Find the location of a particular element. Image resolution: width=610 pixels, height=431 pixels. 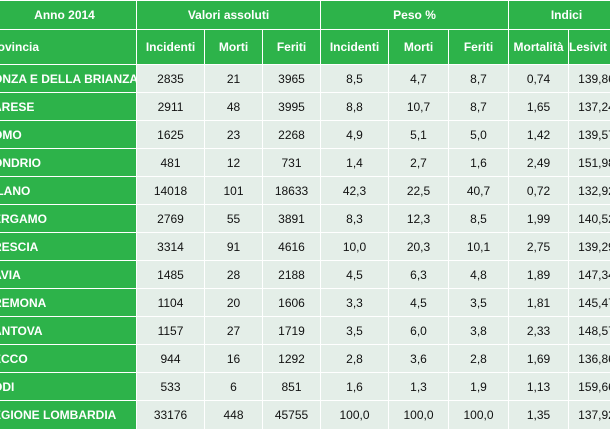

value-cell: 4,7 is located at coordinates (419, 78).